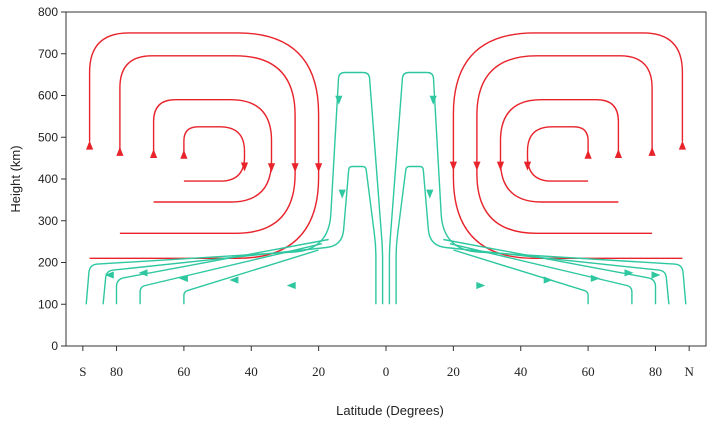  What do you see at coordinates (48, 96) in the screenshot?
I see `y-tick-label: 600` at bounding box center [48, 96].